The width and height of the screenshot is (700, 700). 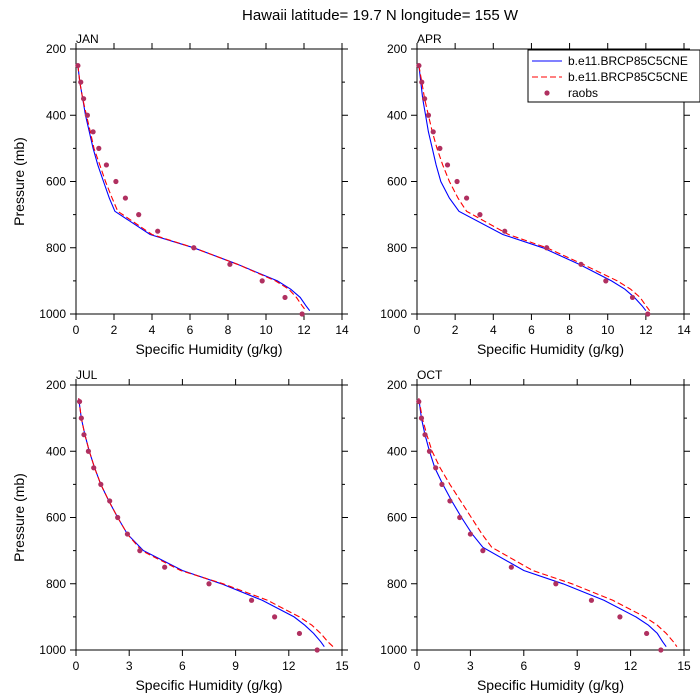 I want to click on panel-title: JAN, so click(x=87, y=39).